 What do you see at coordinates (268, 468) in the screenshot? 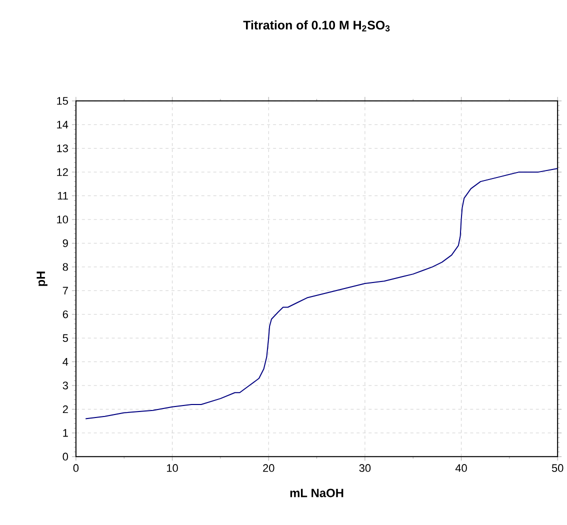
I see `x-tick-label: 20` at bounding box center [268, 468].